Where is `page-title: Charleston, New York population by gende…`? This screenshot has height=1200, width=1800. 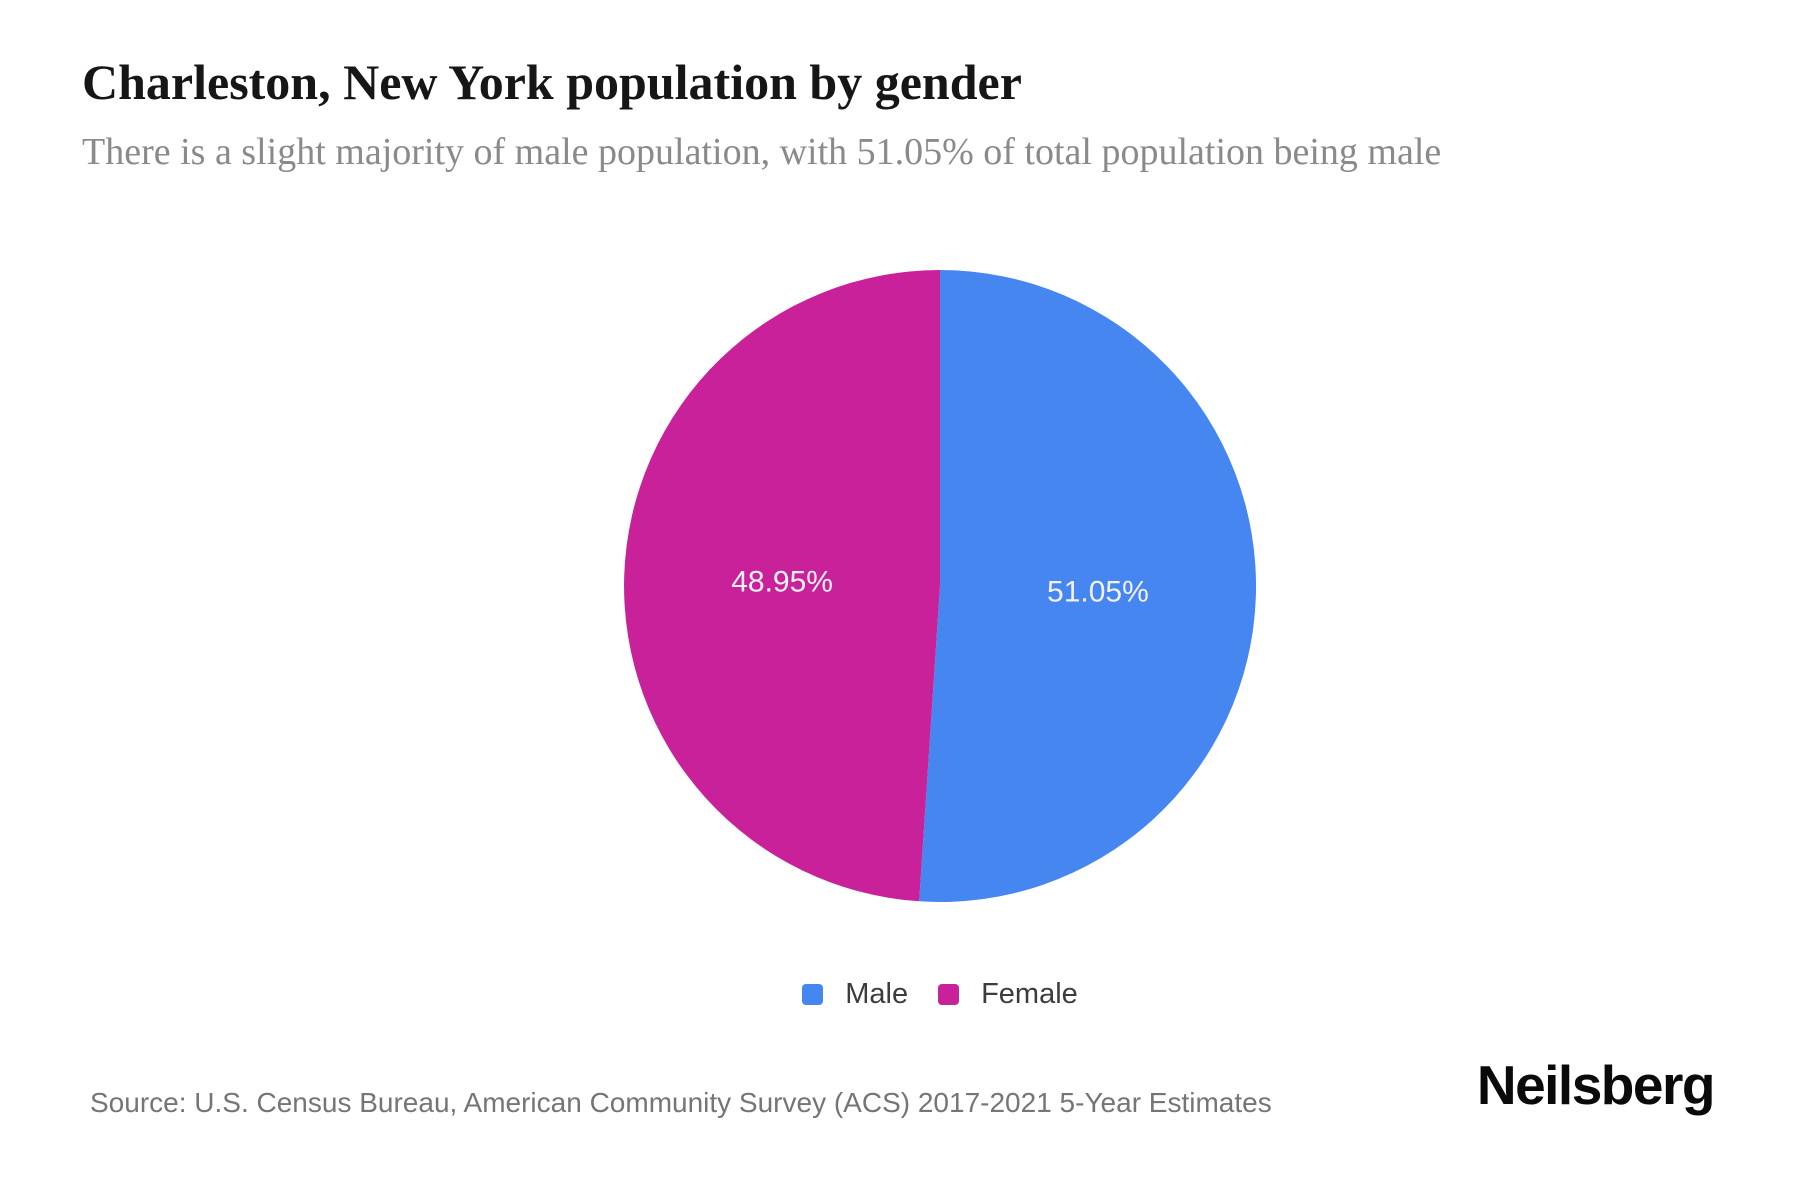 page-title: Charleston, New York population by gende… is located at coordinates (552, 82).